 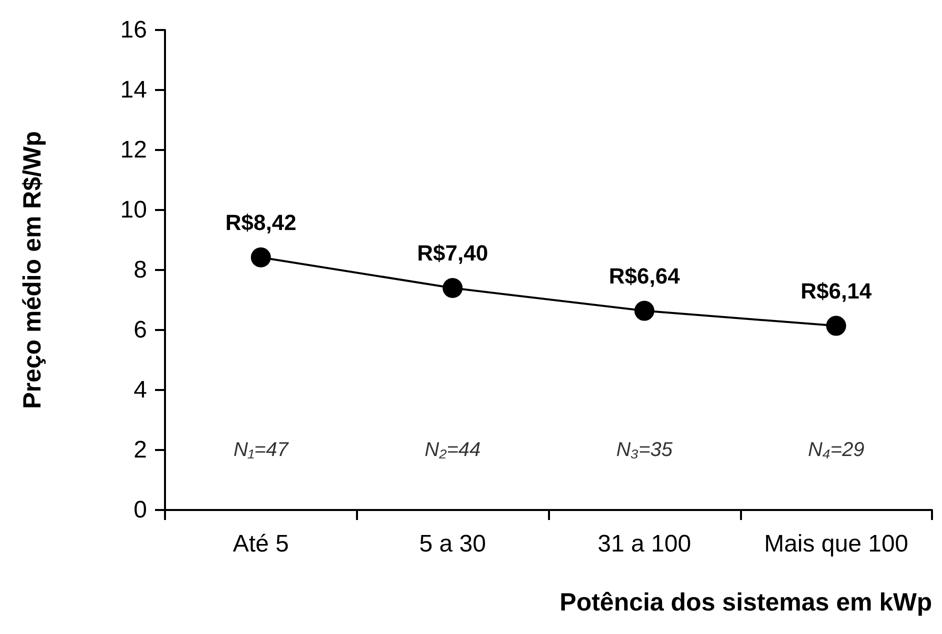 I want to click on annotation: N₄=29, so click(x=836, y=450).